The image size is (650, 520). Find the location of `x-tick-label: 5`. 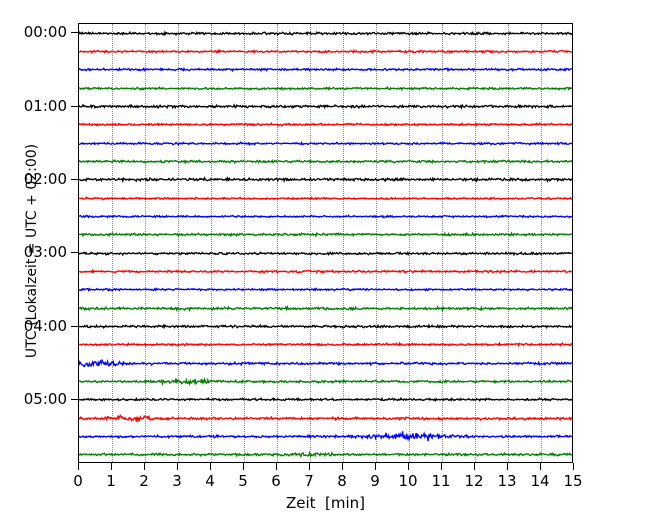

x-tick-label: 5 is located at coordinates (243, 481).